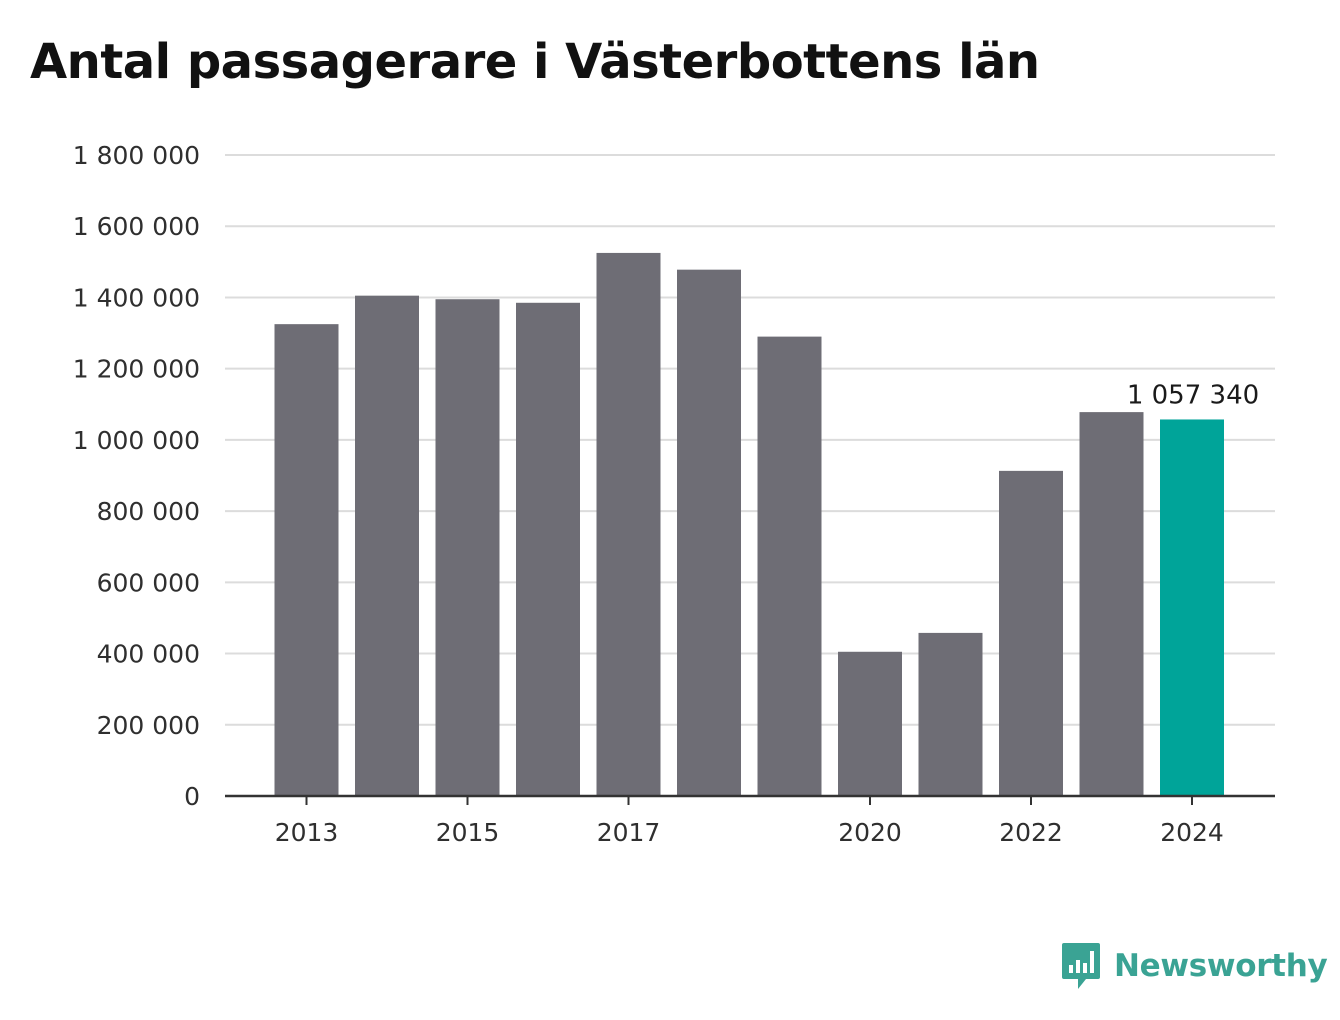 The width and height of the screenshot is (1340, 1020). What do you see at coordinates (629, 832) in the screenshot?
I see `x-tick-label: 2017` at bounding box center [629, 832].